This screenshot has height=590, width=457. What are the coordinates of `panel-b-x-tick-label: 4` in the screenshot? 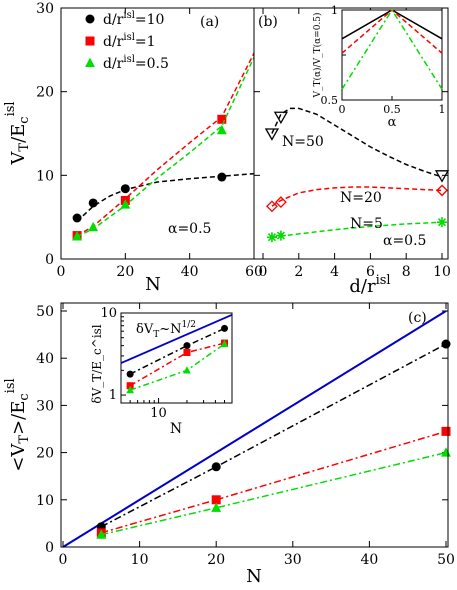 It's located at (334, 272).